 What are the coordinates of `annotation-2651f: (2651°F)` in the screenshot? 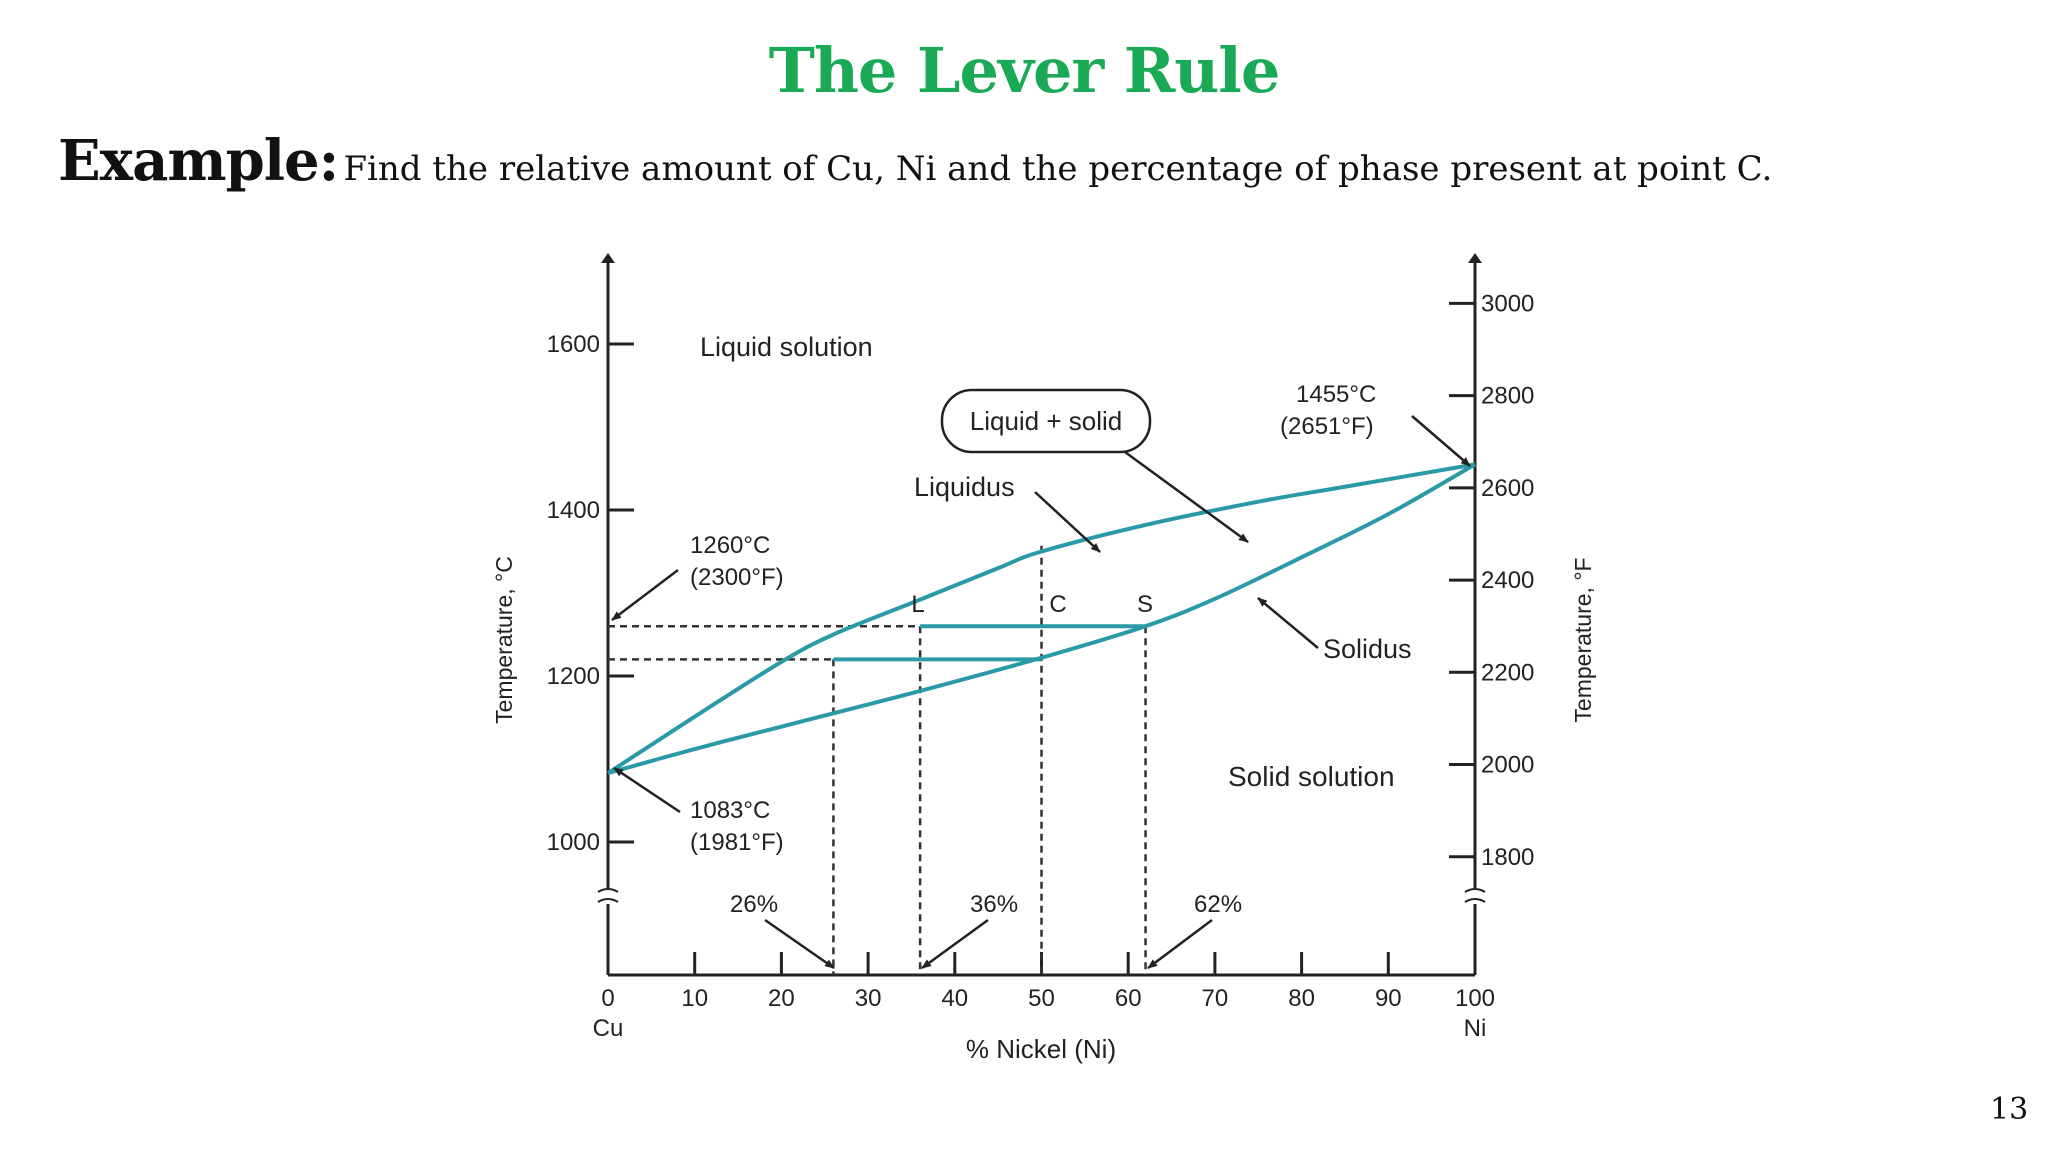 It's located at (1327, 426).